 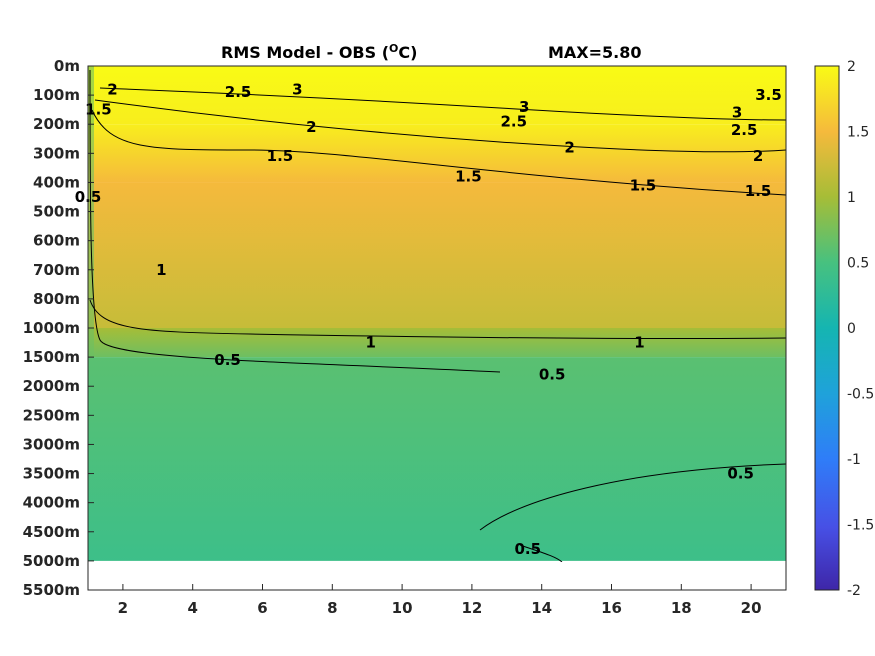 What do you see at coordinates (858, 133) in the screenshot?
I see `colorbar-tick-label: 1.5` at bounding box center [858, 133].